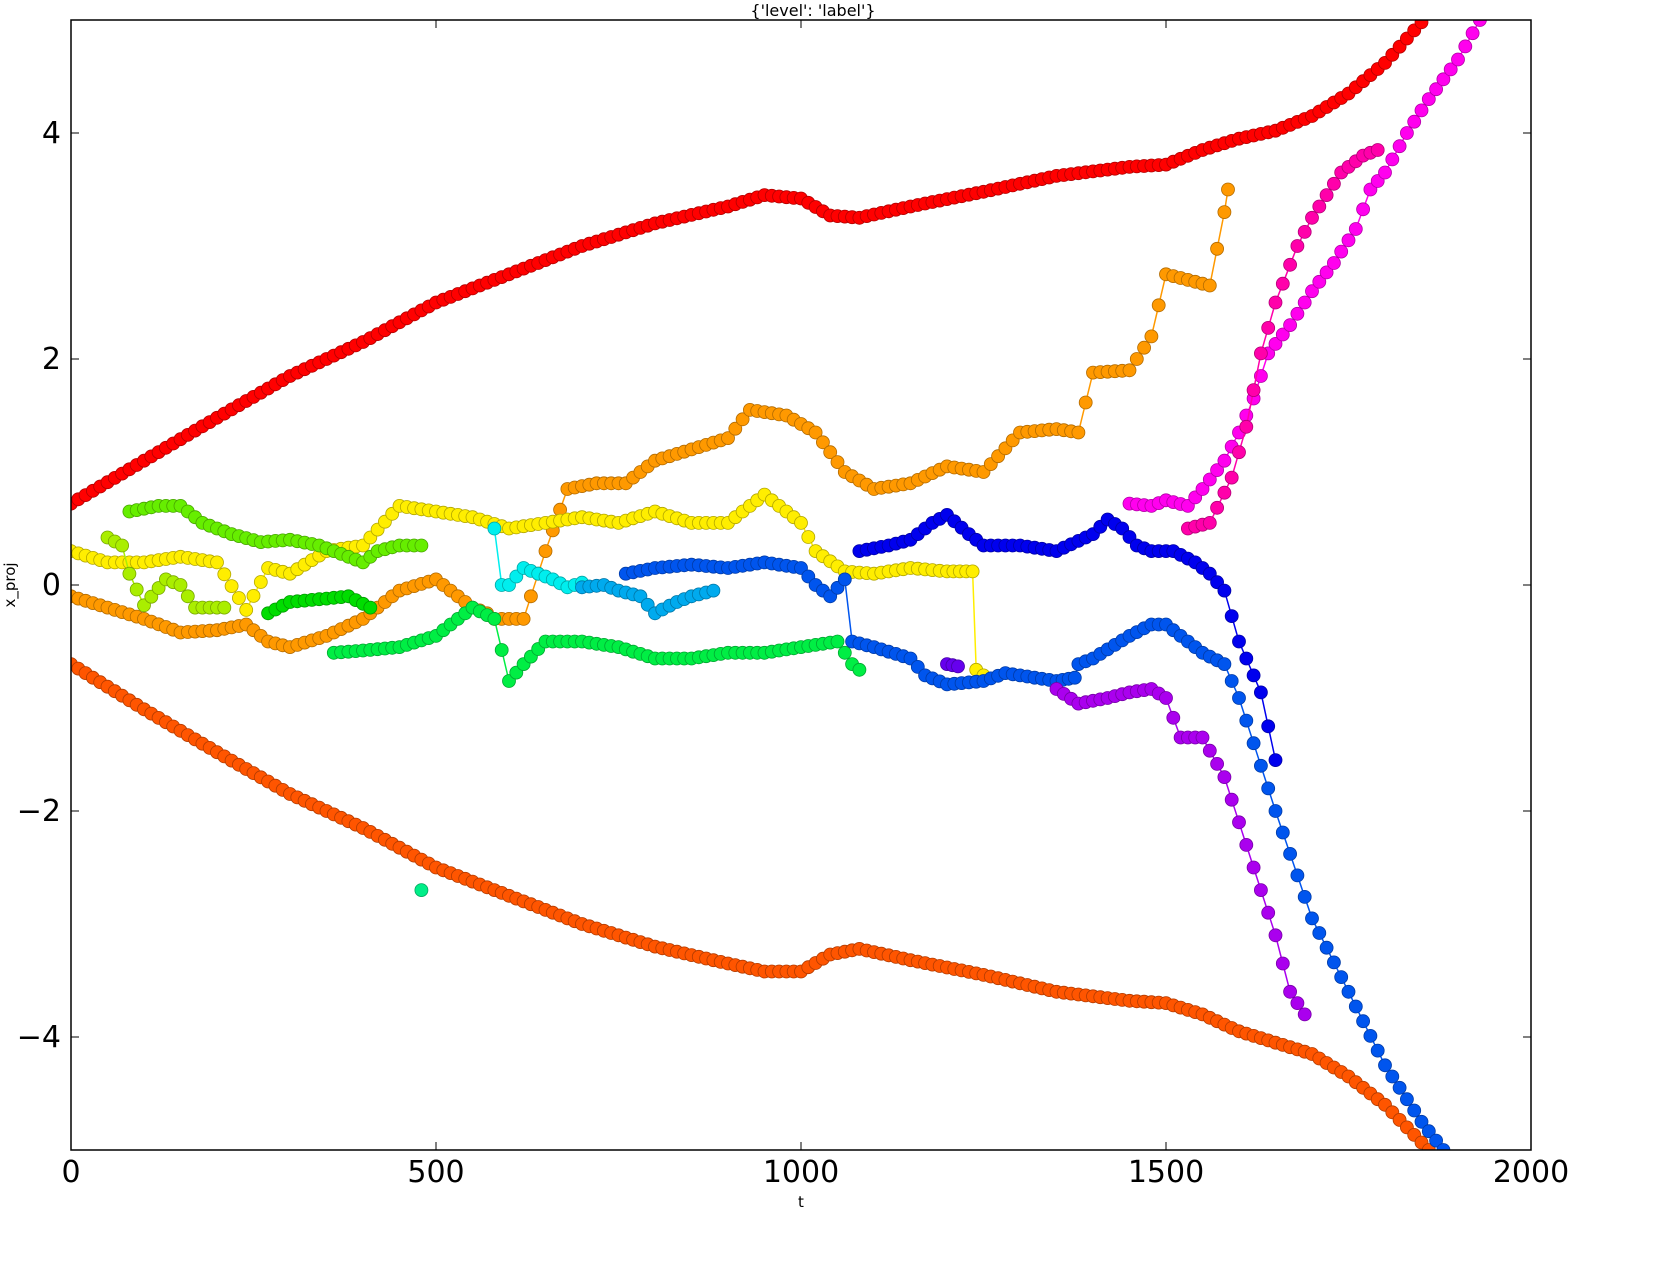 This screenshot has width=1664, height=1285. What do you see at coordinates (39, 1037) in the screenshot?
I see `y-tick-label: −4` at bounding box center [39, 1037].